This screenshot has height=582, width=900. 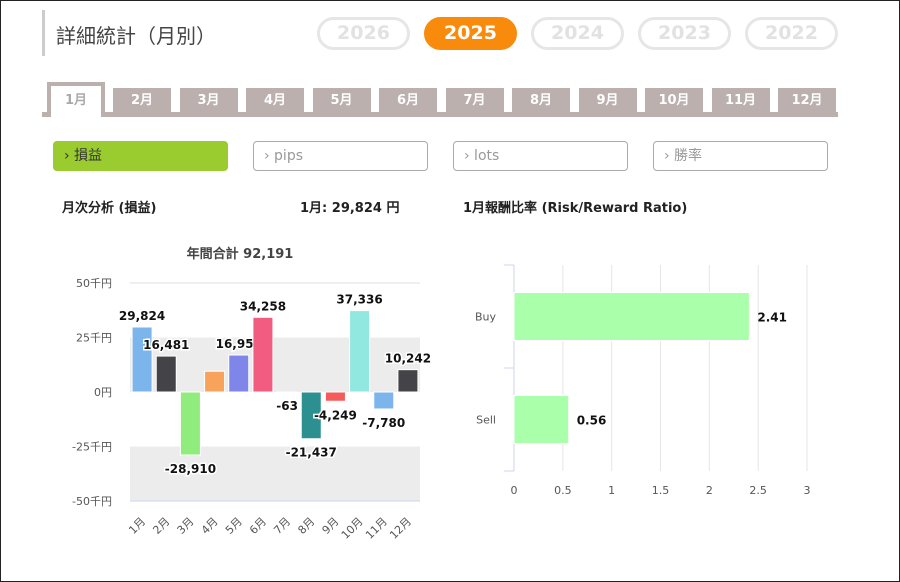 I want to click on data-label: 10,242, so click(x=408, y=359).